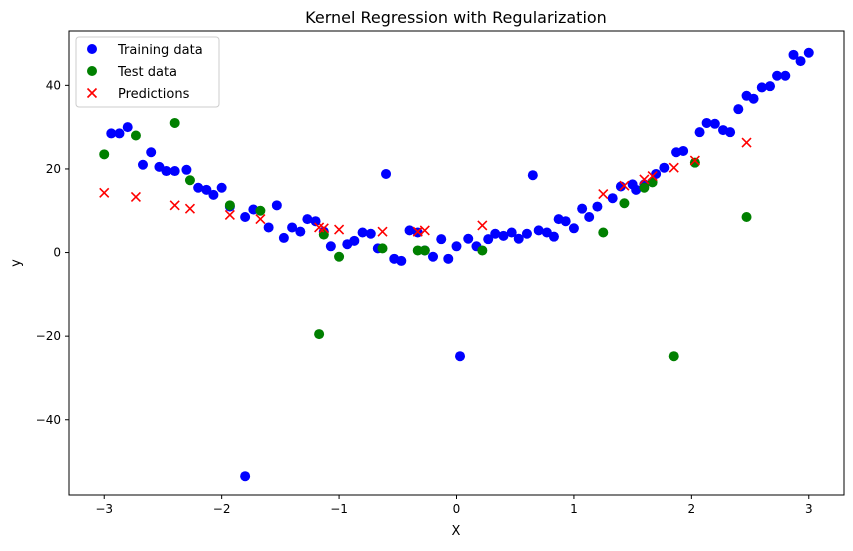  I want to click on series-predictions, so click(425, 187).